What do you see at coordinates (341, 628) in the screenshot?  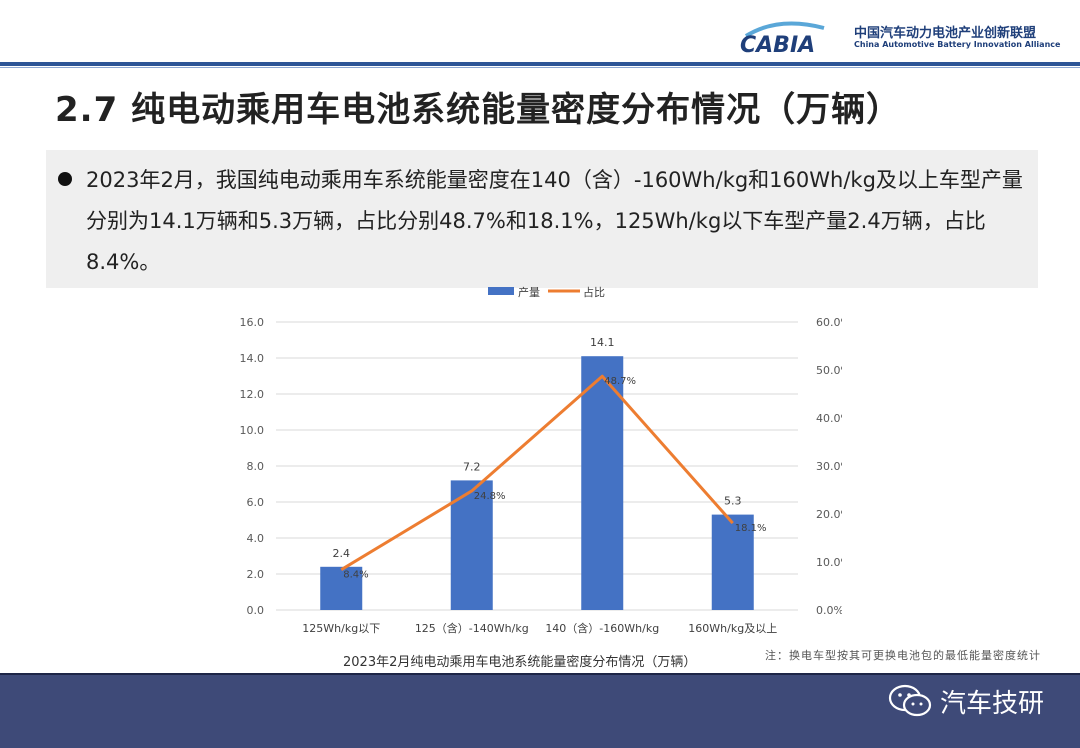 I see `x-tick-label: 125Wh/kg以下` at bounding box center [341, 628].